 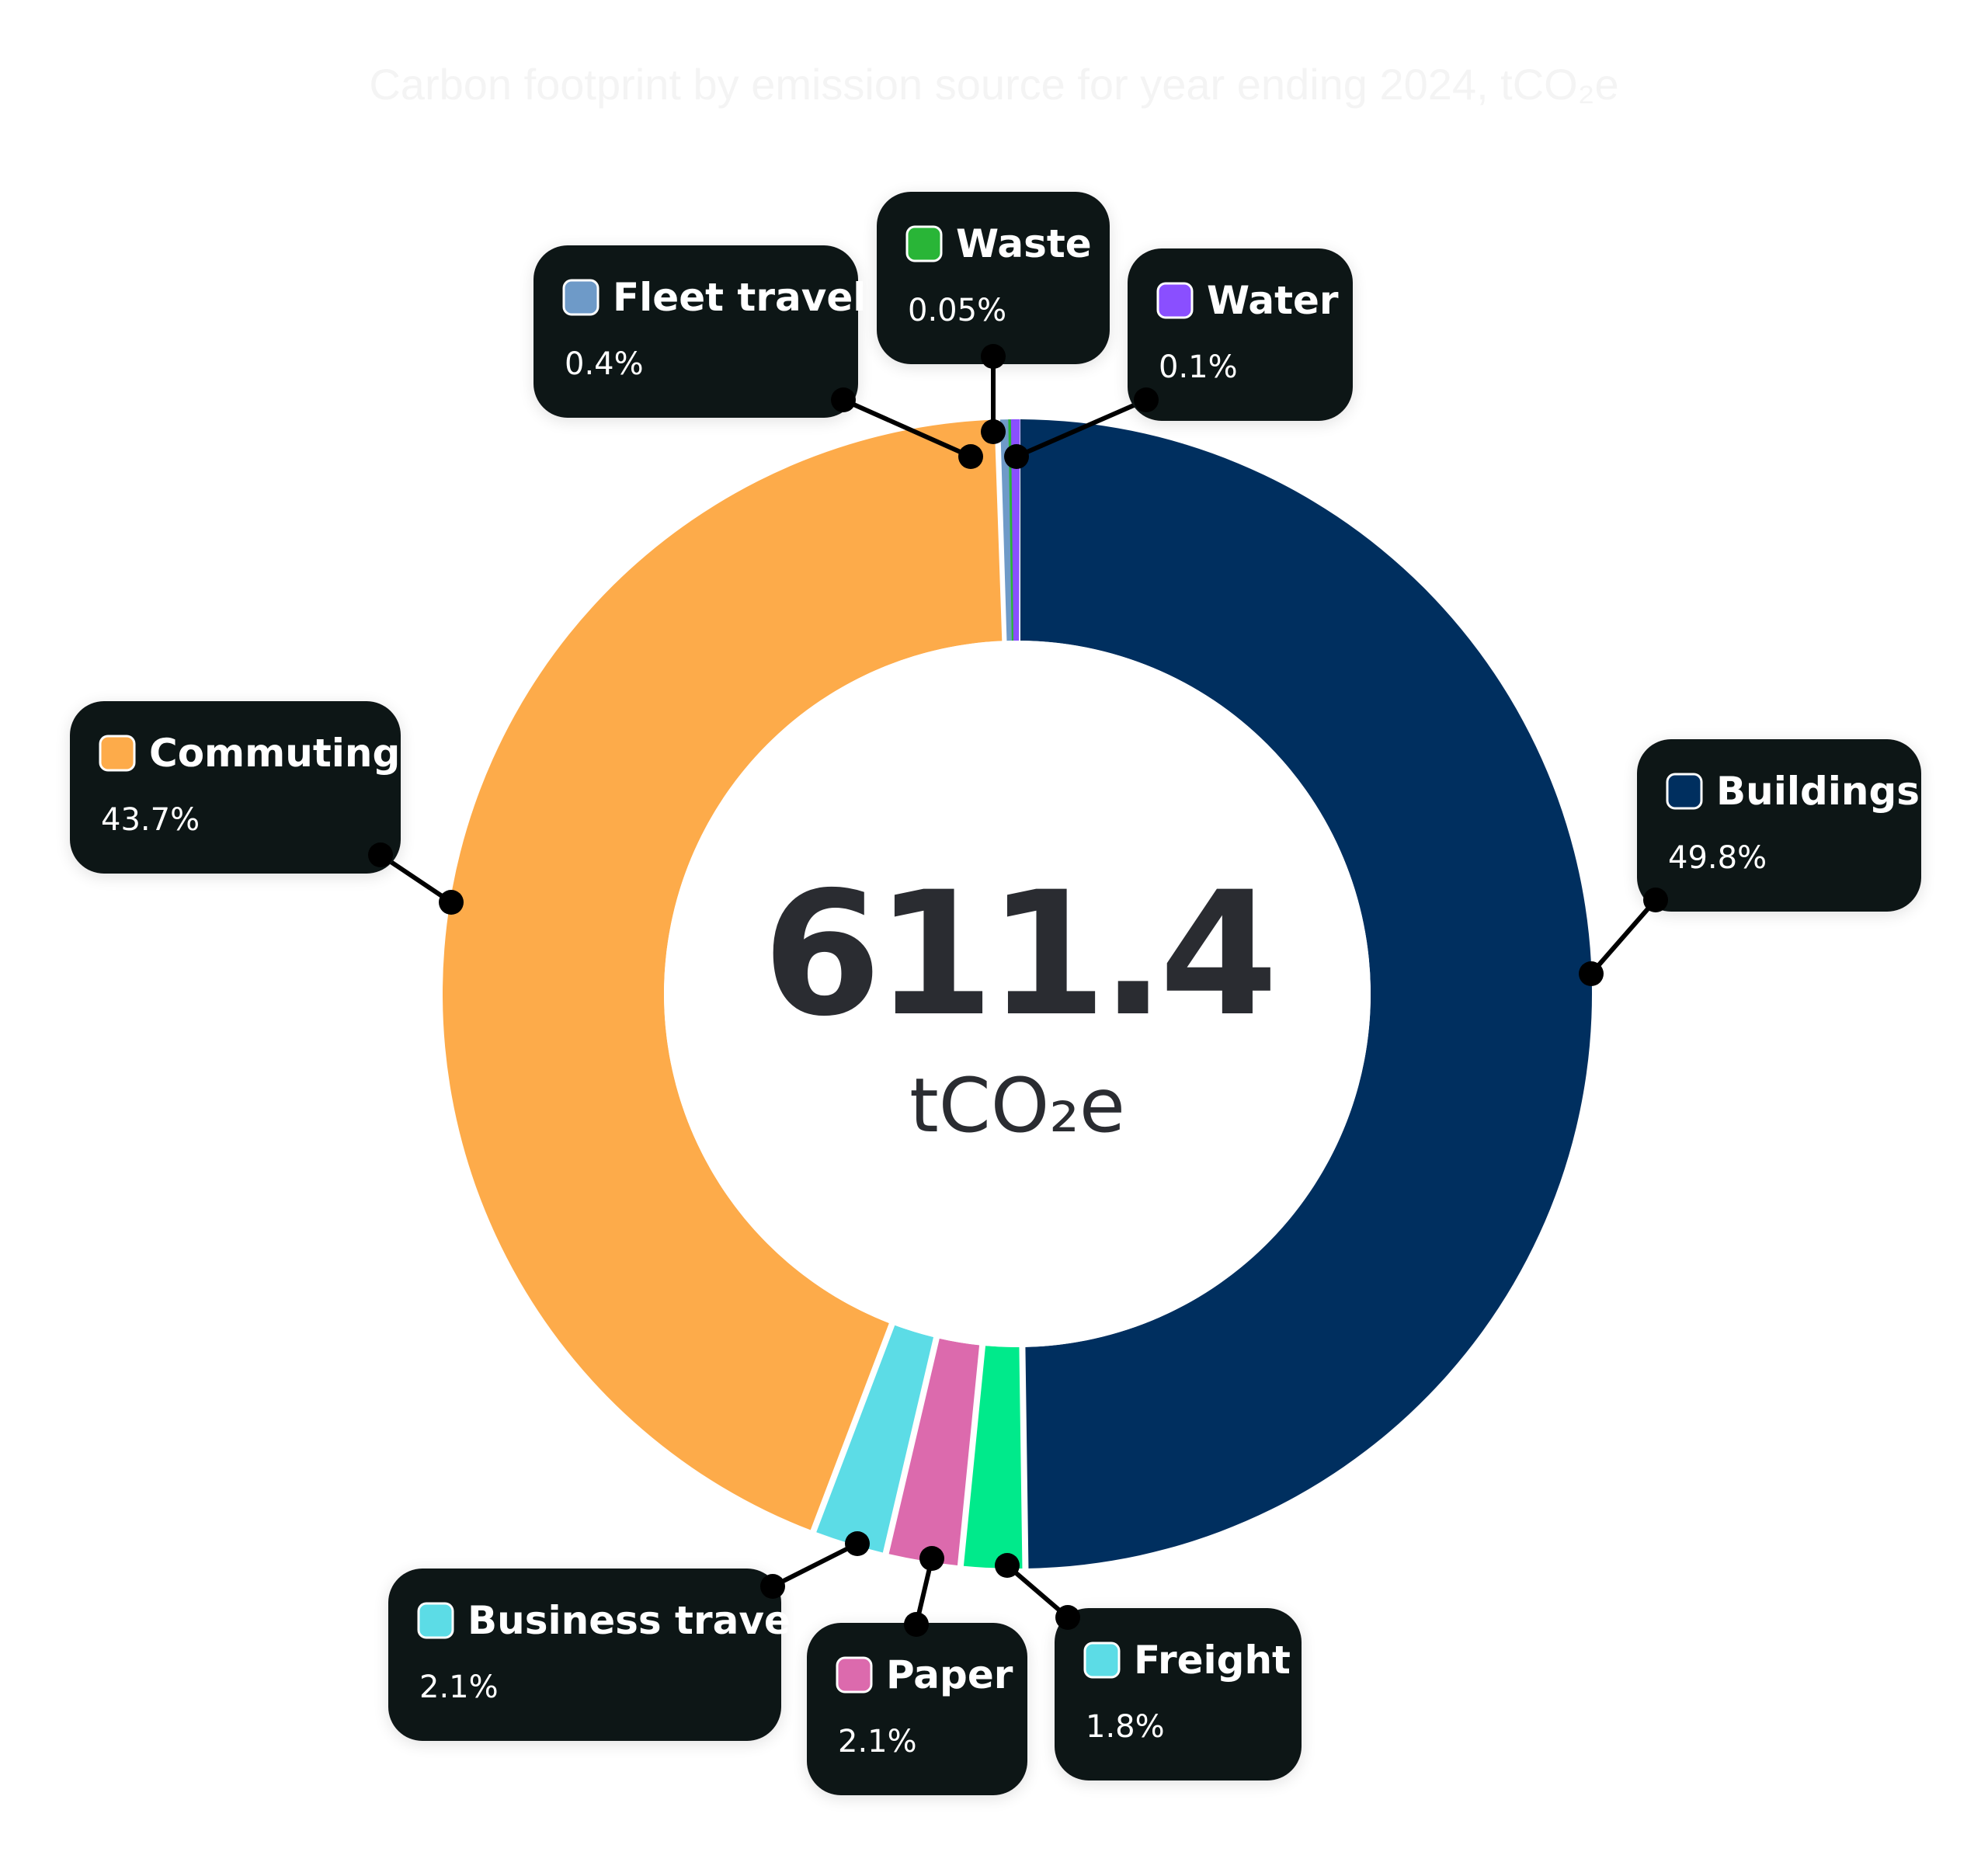 I want to click on label-business-travel: Business travel, so click(x=635, y=1621).